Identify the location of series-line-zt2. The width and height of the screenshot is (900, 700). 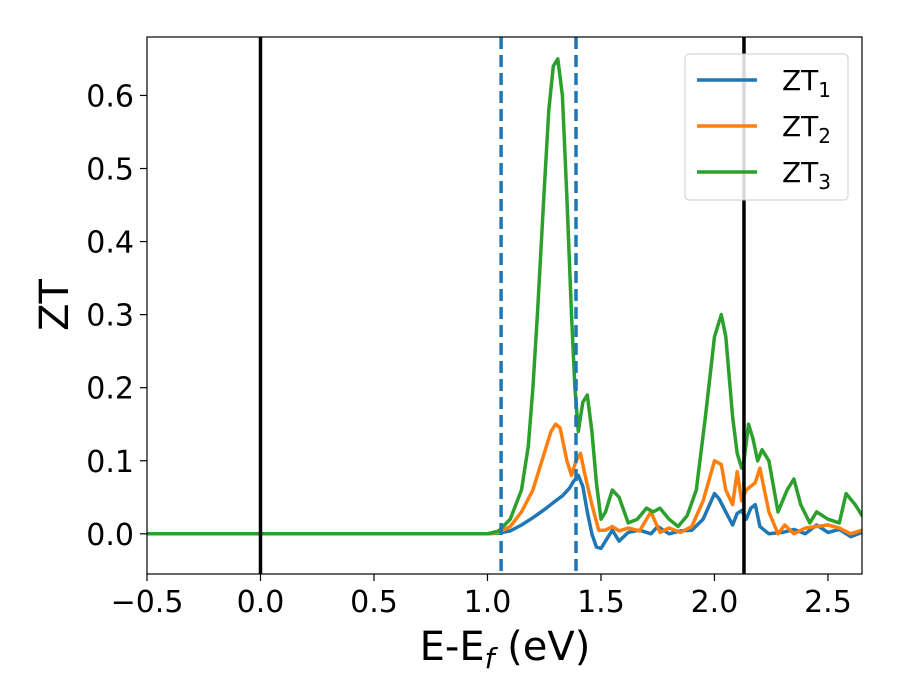
(504, 479).